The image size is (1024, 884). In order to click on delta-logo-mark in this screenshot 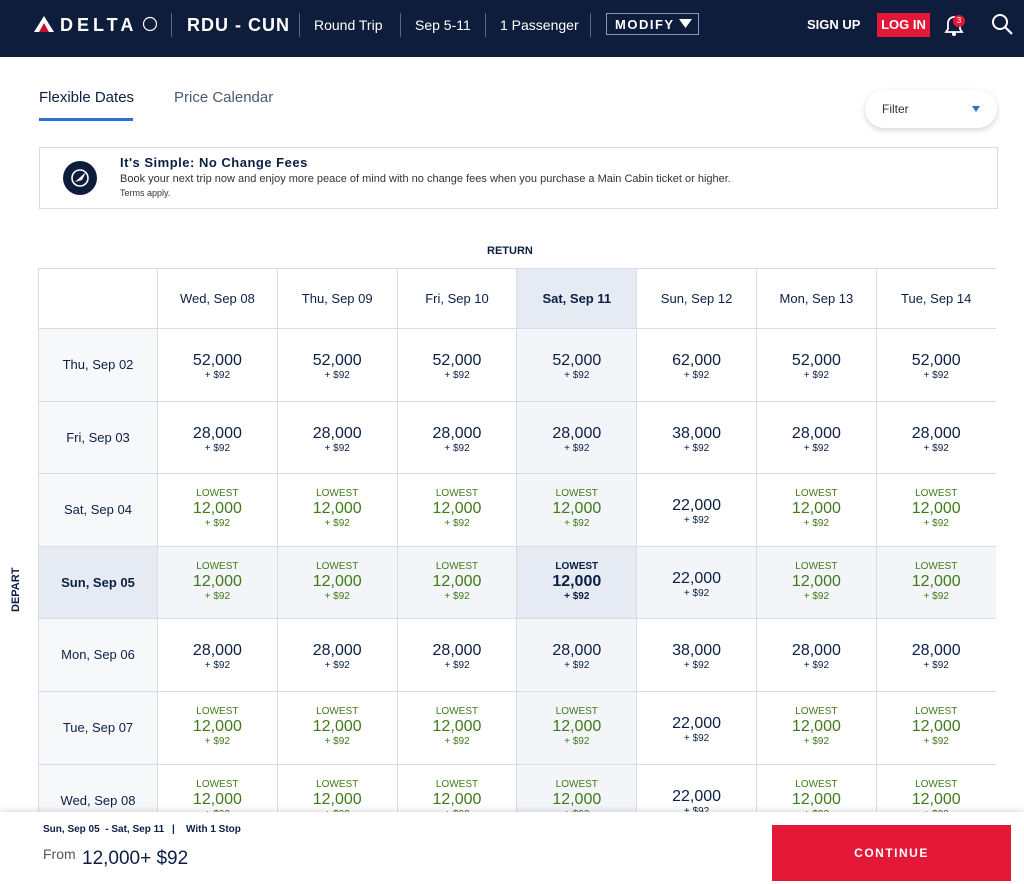, I will do `click(44, 24)`.